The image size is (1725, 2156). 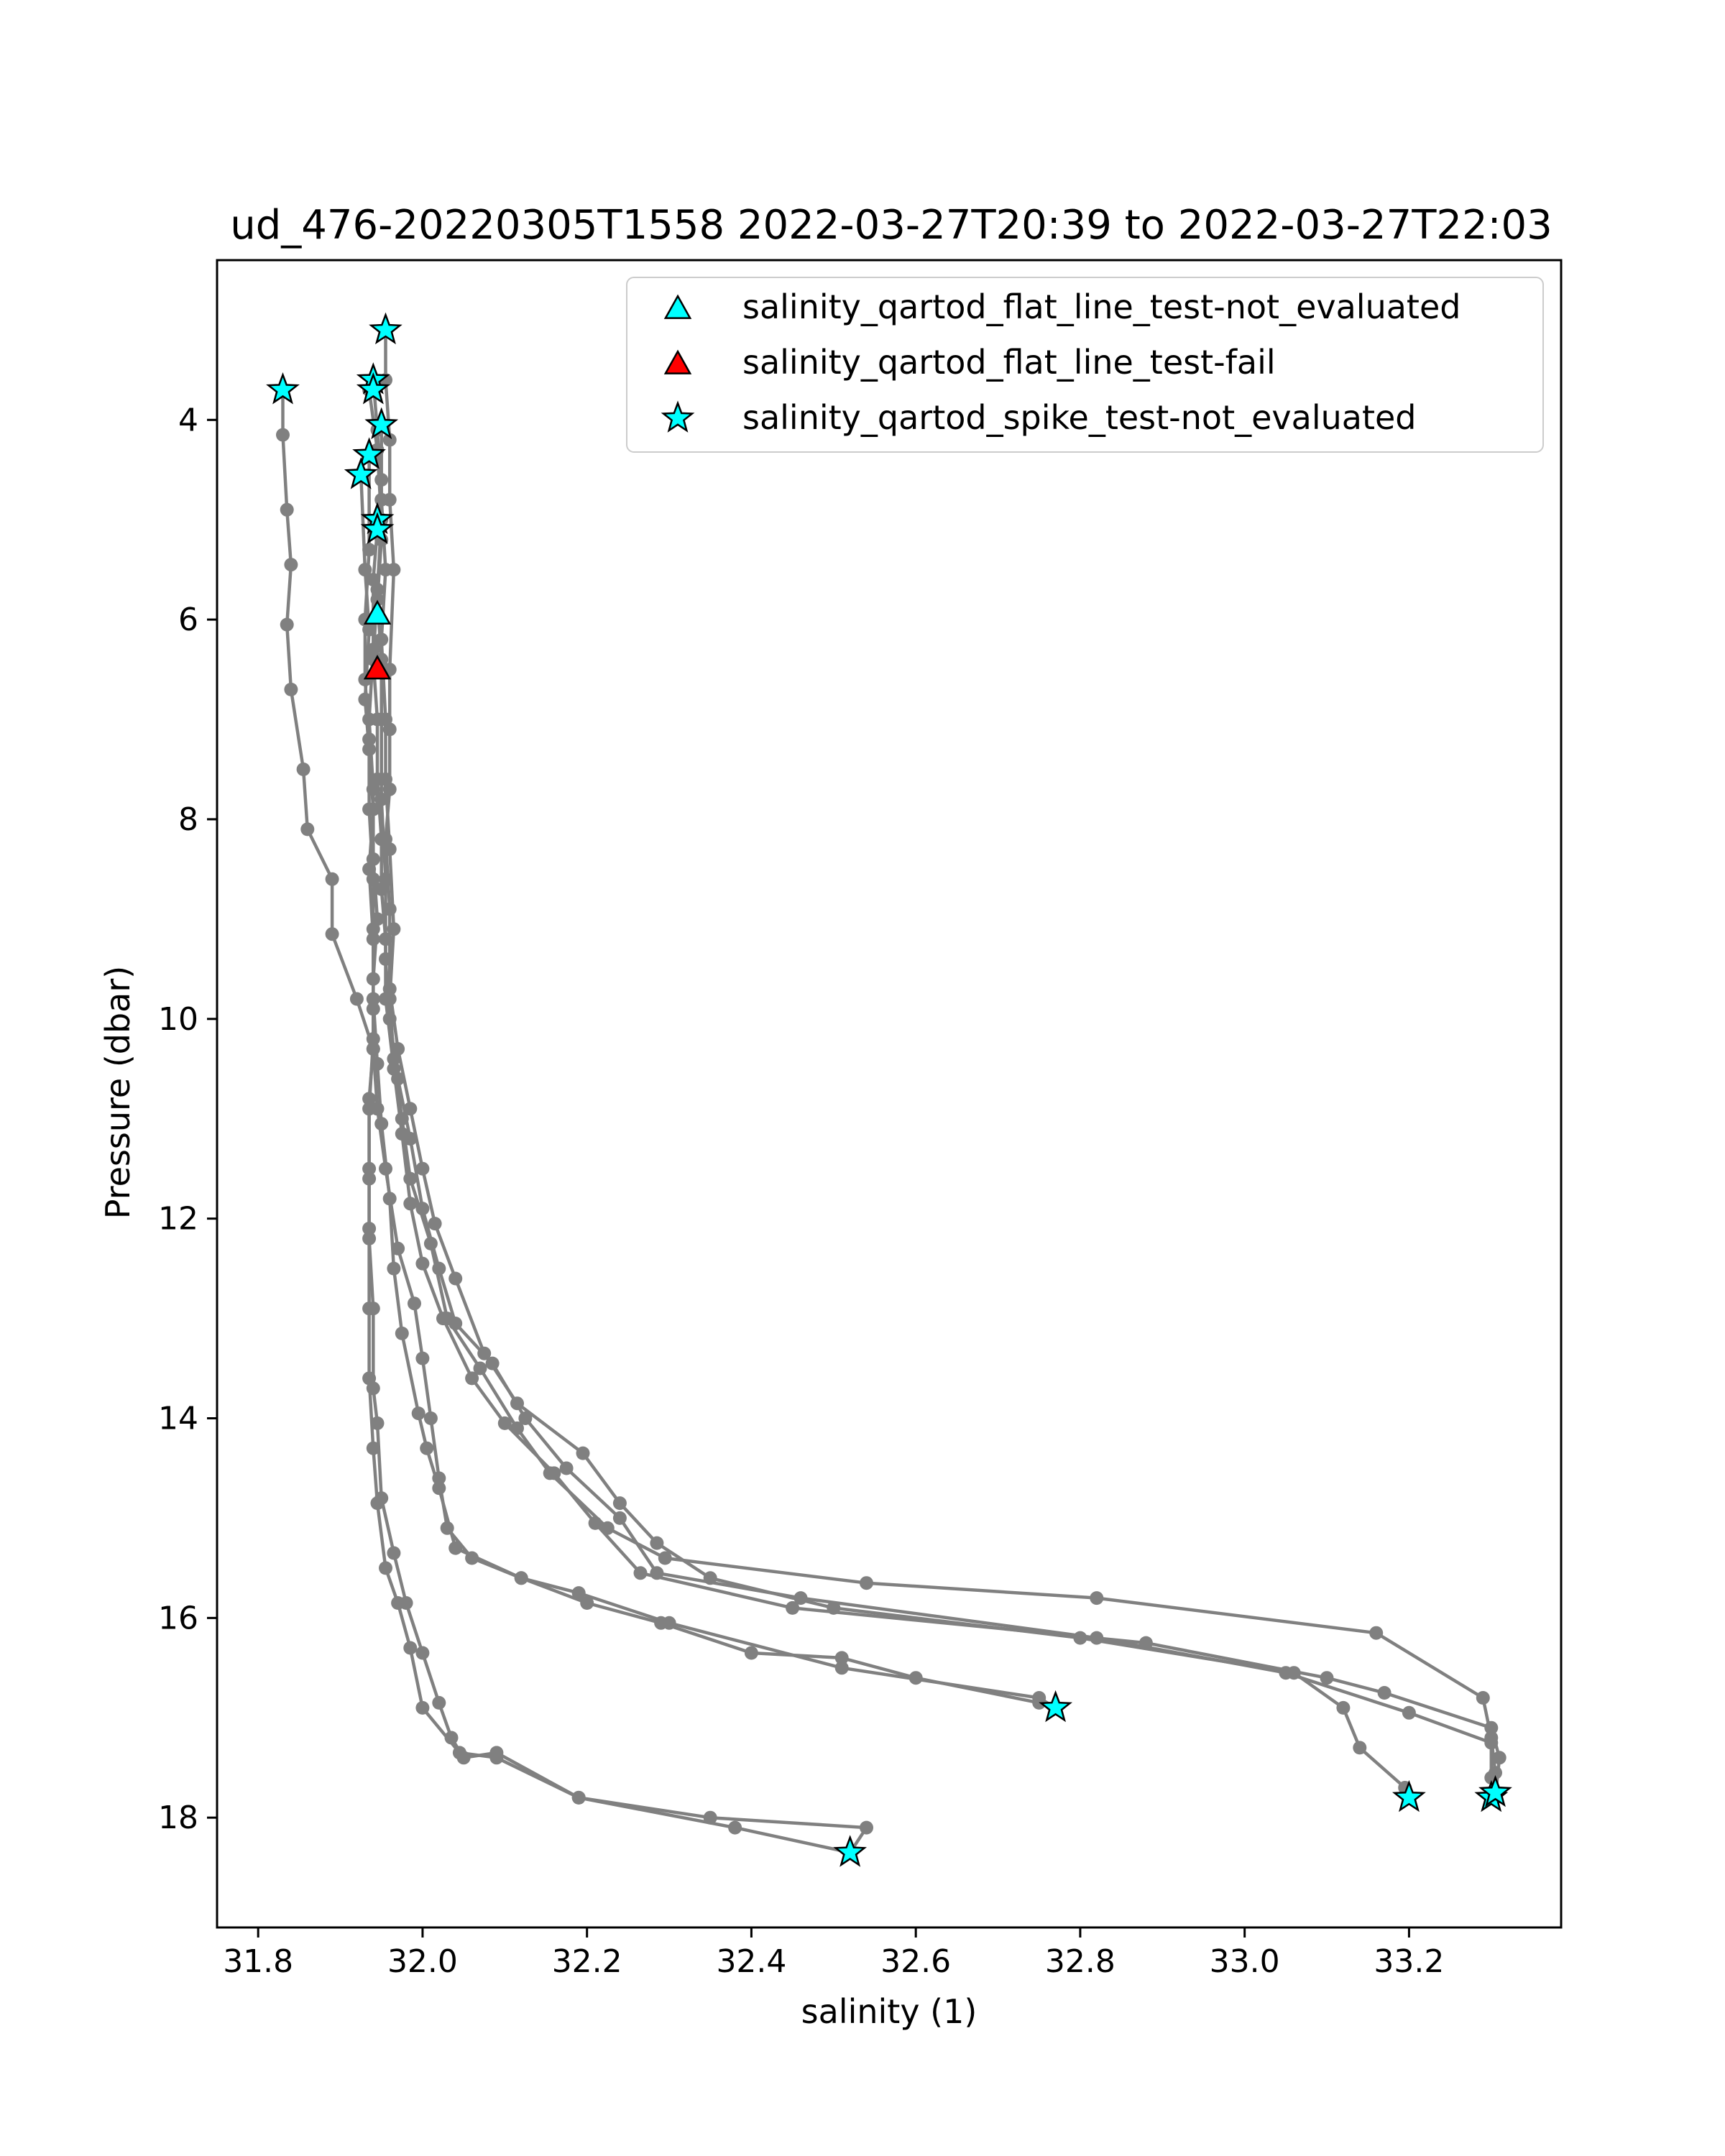 I want to click on legend-box, so click(x=1085, y=365).